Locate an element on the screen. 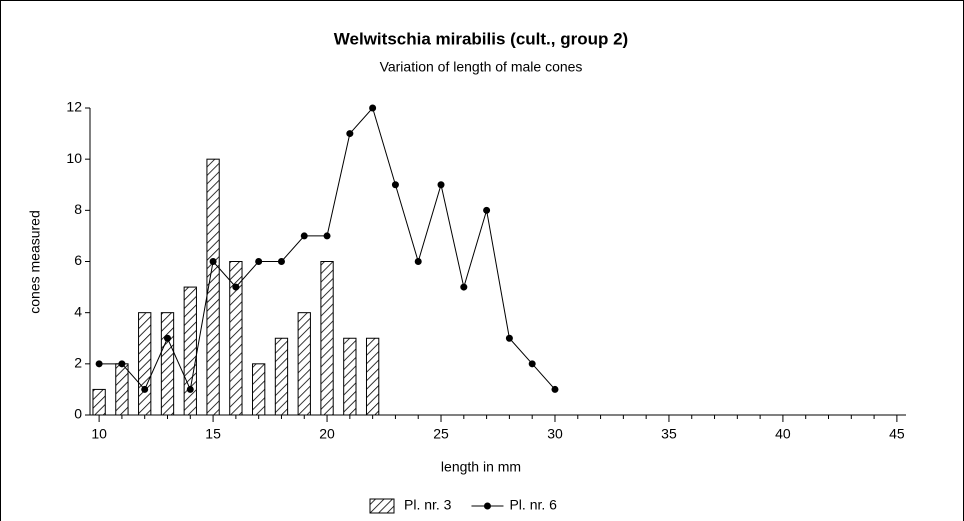 The width and height of the screenshot is (964, 521). chart-title: Welwitschia mirabilis (cult., group 2) is located at coordinates (481, 38).